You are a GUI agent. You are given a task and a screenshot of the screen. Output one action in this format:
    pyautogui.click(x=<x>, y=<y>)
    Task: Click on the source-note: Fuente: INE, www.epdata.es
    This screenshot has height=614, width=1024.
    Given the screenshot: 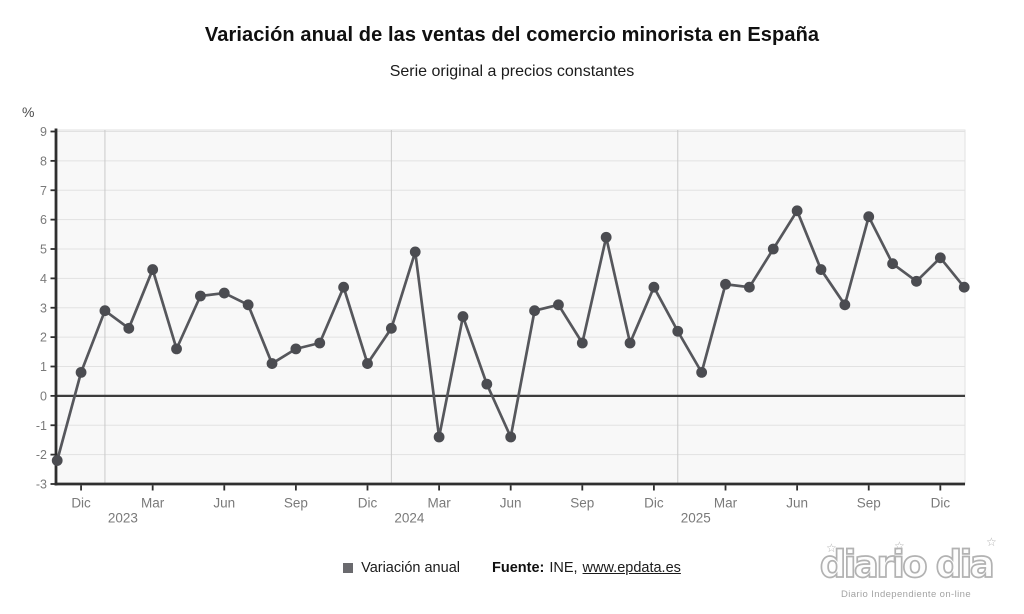 What is the action you would take?
    pyautogui.click(x=586, y=568)
    